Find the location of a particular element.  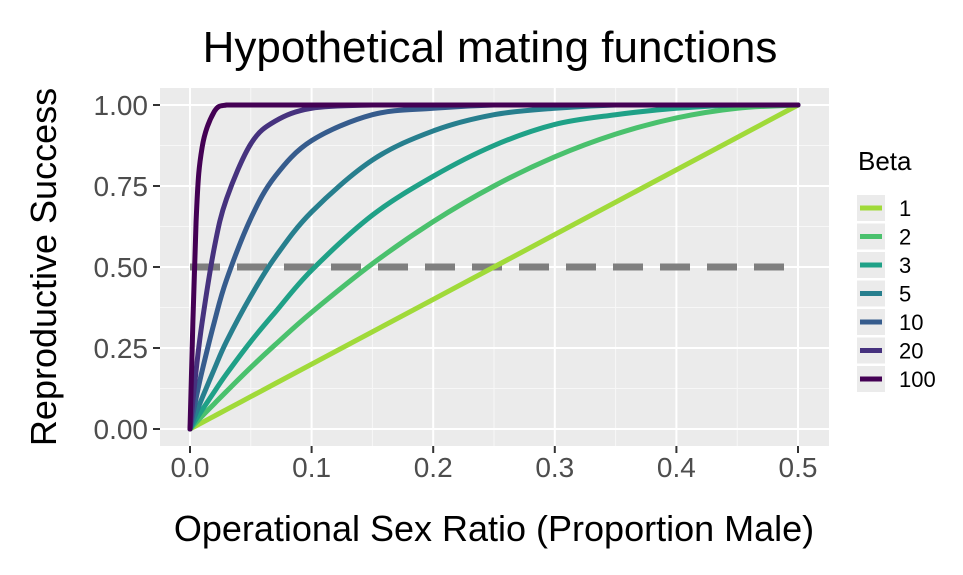

legend-items: 1 2 3 5 10 20 100 is located at coordinates (896, 293).